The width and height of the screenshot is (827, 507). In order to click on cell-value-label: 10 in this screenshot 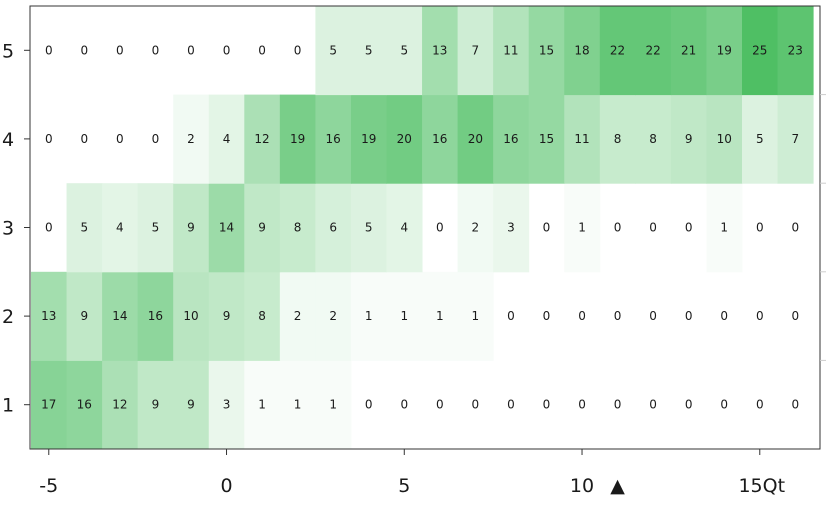, I will do `click(190, 316)`.